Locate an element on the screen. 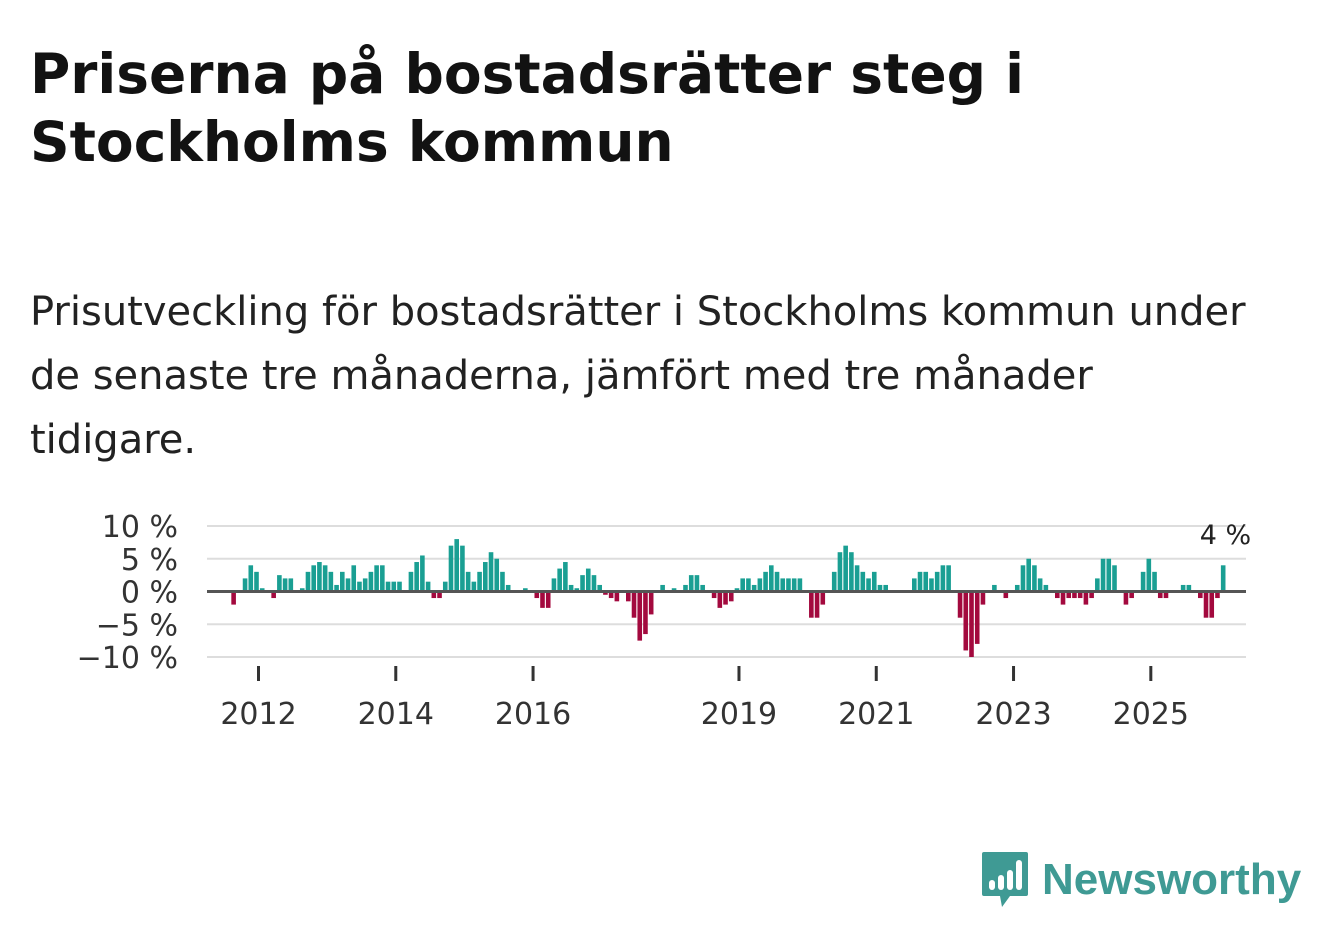  annotations: 4 % is located at coordinates (1225, 535).